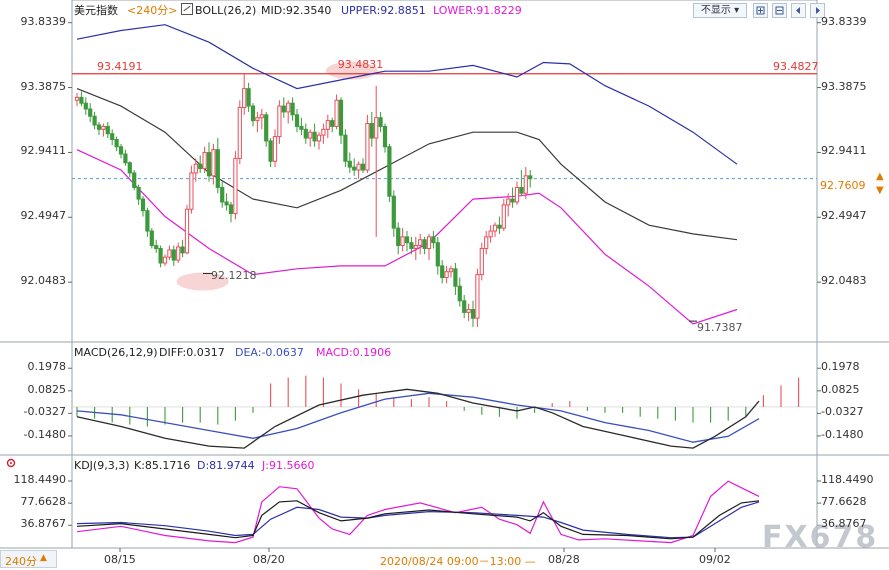  I want to click on diff-line, so click(418, 418).